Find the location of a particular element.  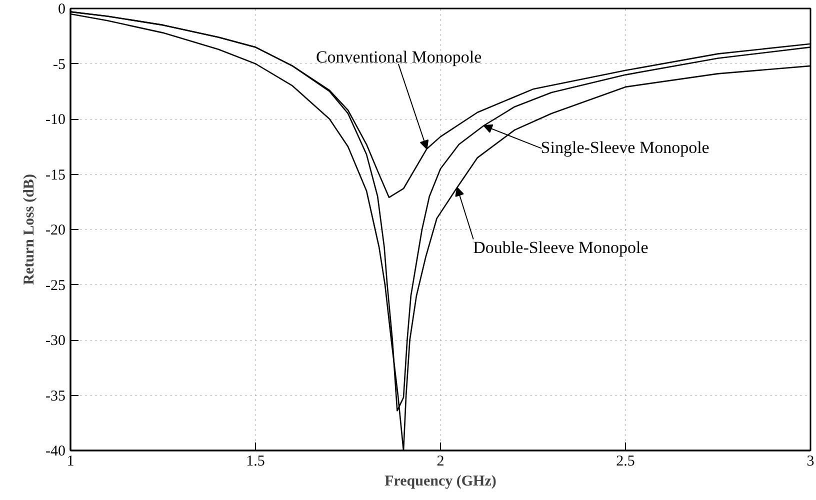

y-tick-label: -35 is located at coordinates (56, 396).